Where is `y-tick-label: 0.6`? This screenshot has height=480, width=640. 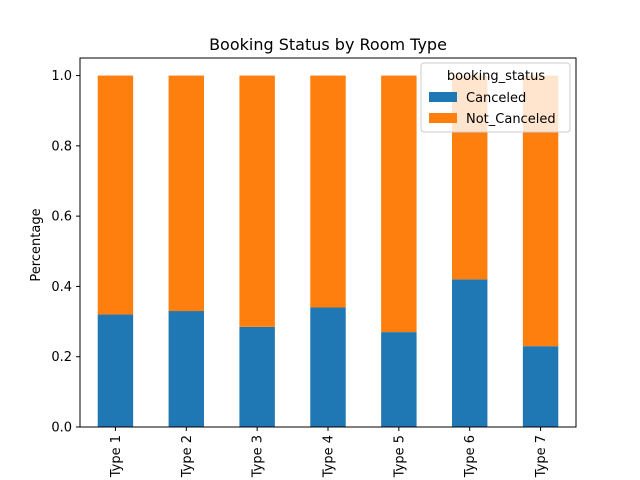
y-tick-label: 0.6 is located at coordinates (61, 217).